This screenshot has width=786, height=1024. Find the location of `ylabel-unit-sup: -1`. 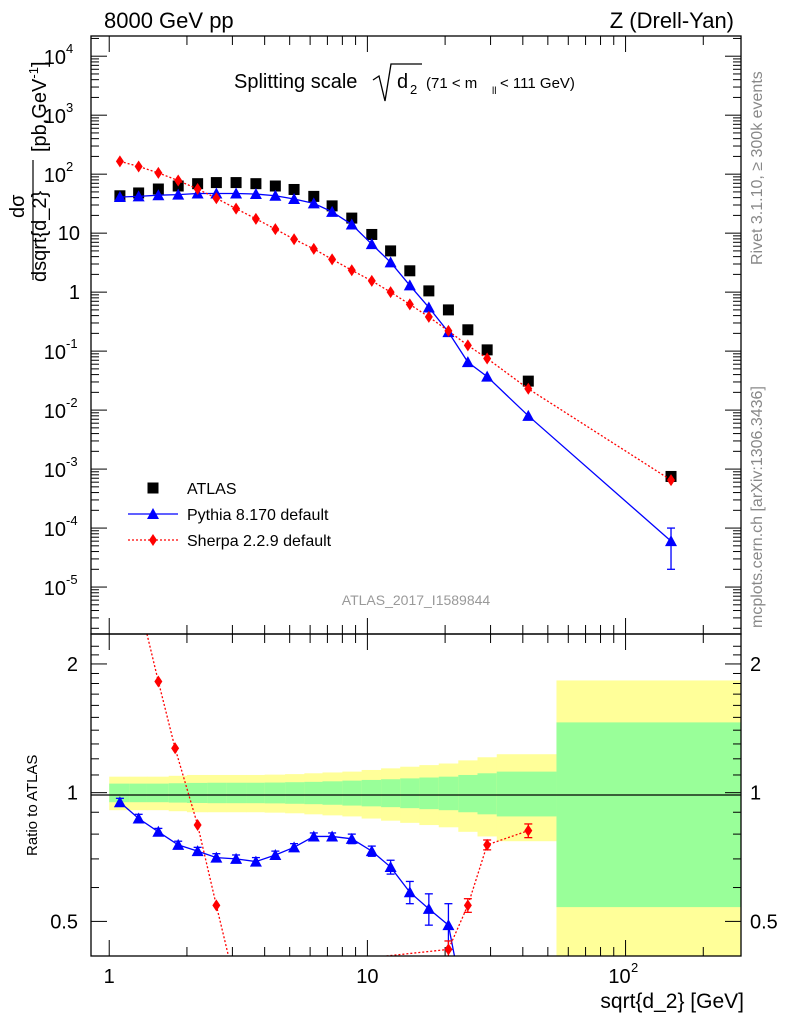

ylabel-unit-sup: -1 is located at coordinates (33, 73).